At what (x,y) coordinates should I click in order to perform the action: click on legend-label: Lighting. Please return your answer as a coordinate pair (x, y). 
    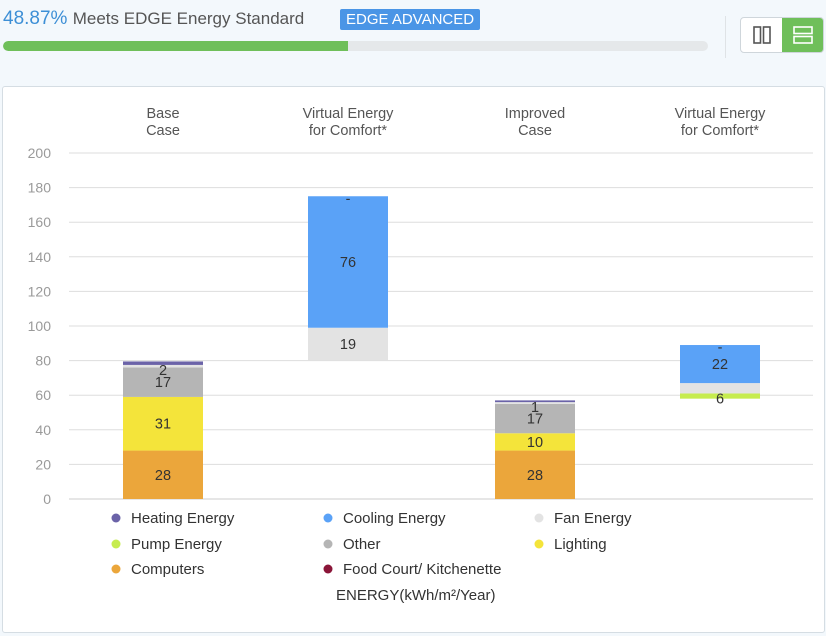
    Looking at the image, I should click on (580, 544).